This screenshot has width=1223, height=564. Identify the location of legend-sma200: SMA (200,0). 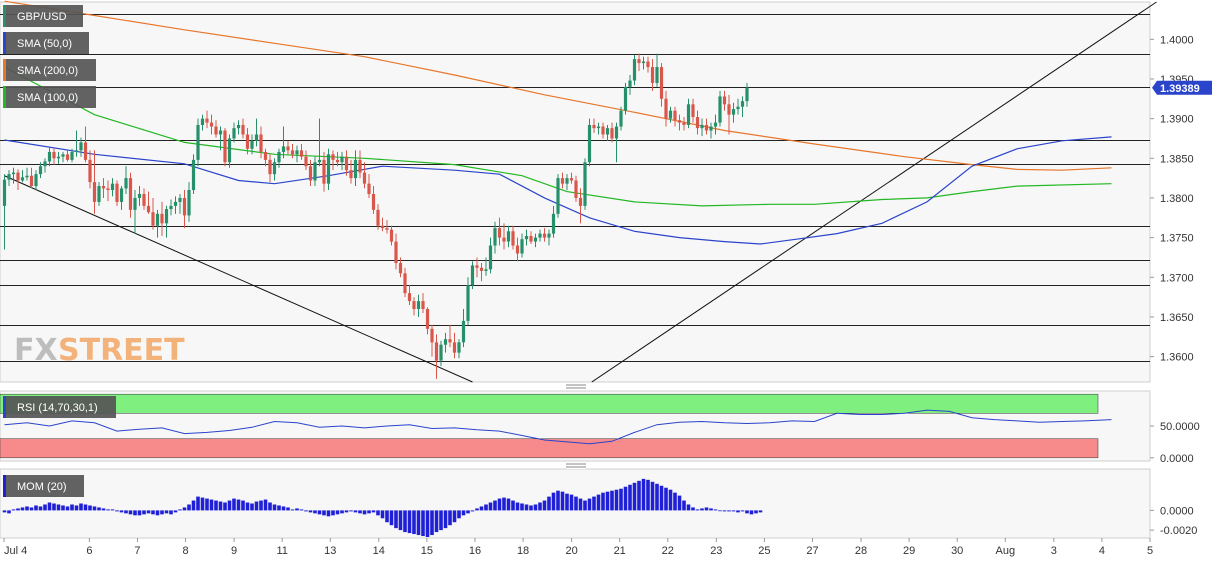
(49, 70).